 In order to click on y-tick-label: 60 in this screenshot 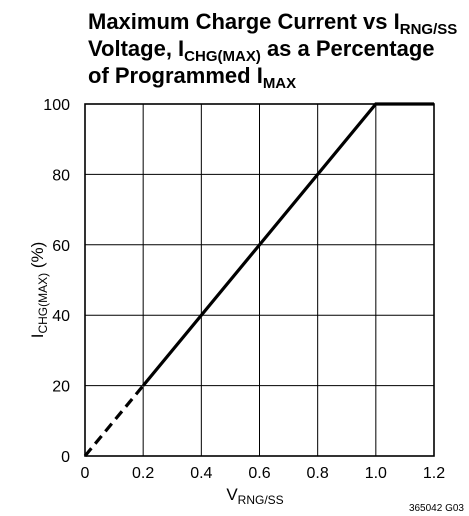, I will do `click(61, 246)`.